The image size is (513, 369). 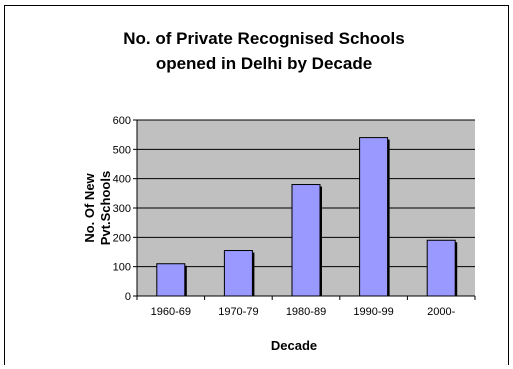 I want to click on chart-title-line-1: No. of Private Recognised Schools, so click(x=264, y=38).